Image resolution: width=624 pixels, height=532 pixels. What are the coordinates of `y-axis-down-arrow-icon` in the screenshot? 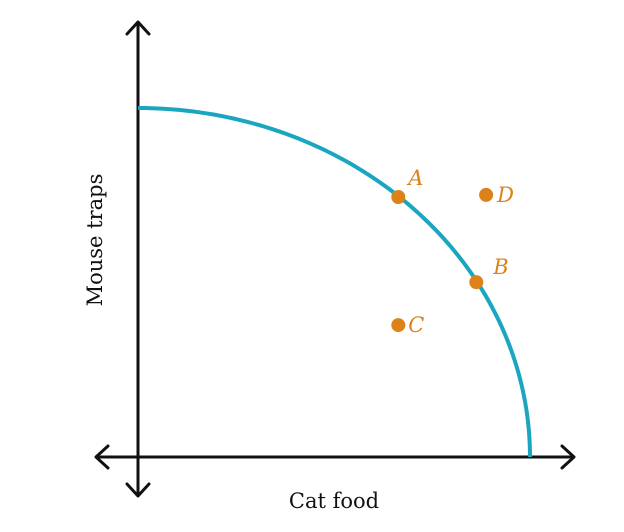 It's located at (138, 490).